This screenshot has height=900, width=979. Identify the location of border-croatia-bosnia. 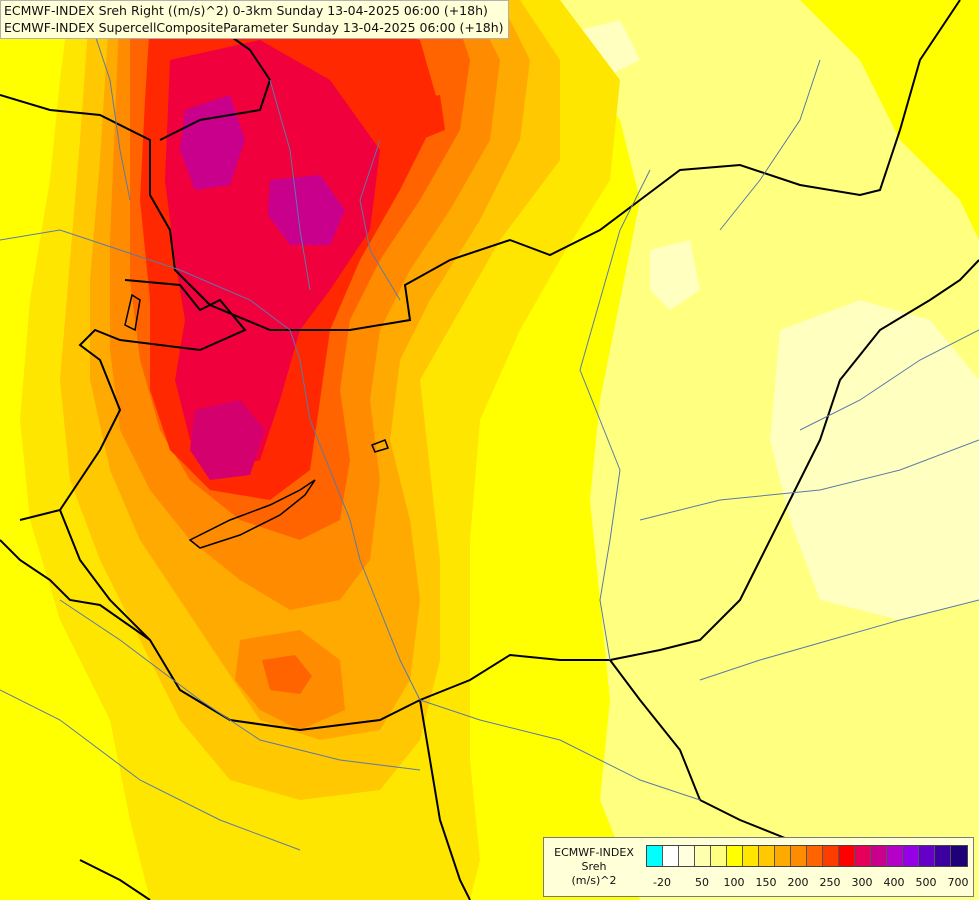
(445, 799).